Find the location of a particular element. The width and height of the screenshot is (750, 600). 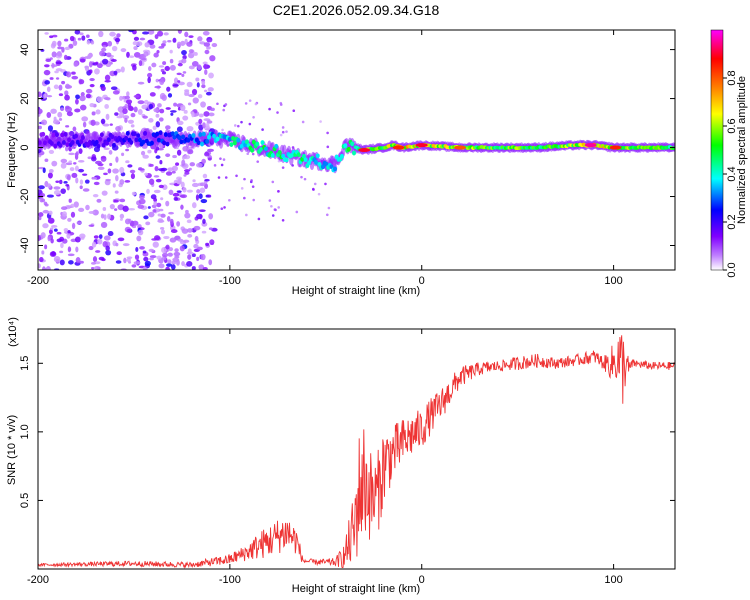

x-tick-label: 100 is located at coordinates (613, 580).